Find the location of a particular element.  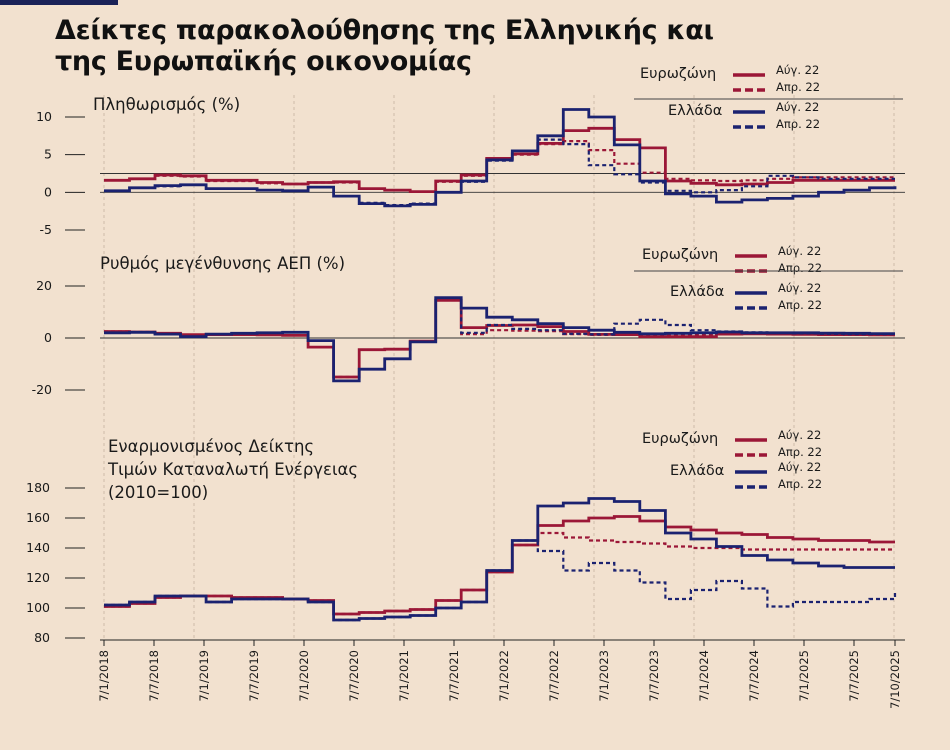

x-tick-label: 7/7/2019 is located at coordinates (254, 676).